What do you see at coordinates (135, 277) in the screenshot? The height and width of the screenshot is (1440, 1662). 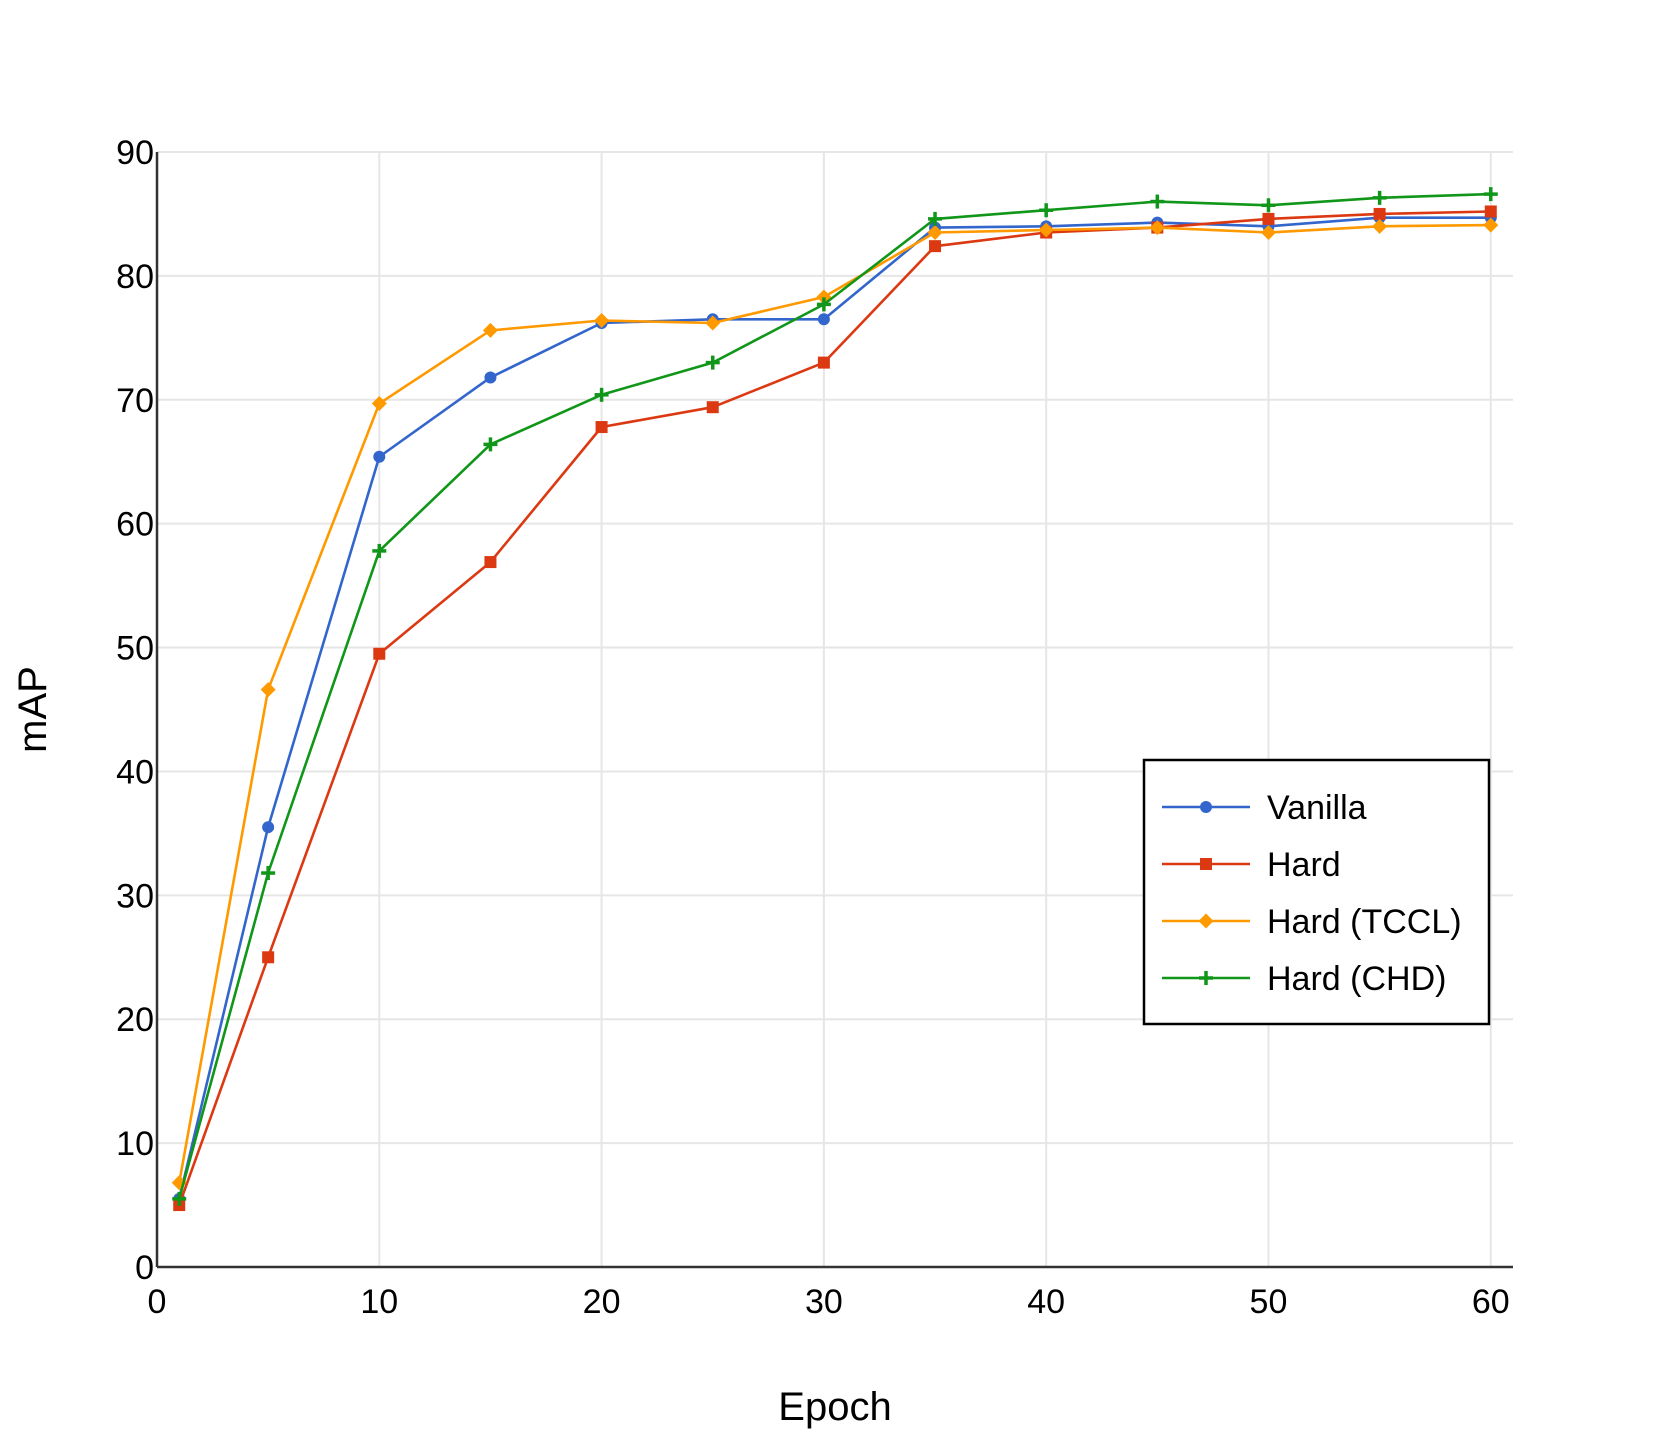 I see `y-tick-label: 80` at bounding box center [135, 277].